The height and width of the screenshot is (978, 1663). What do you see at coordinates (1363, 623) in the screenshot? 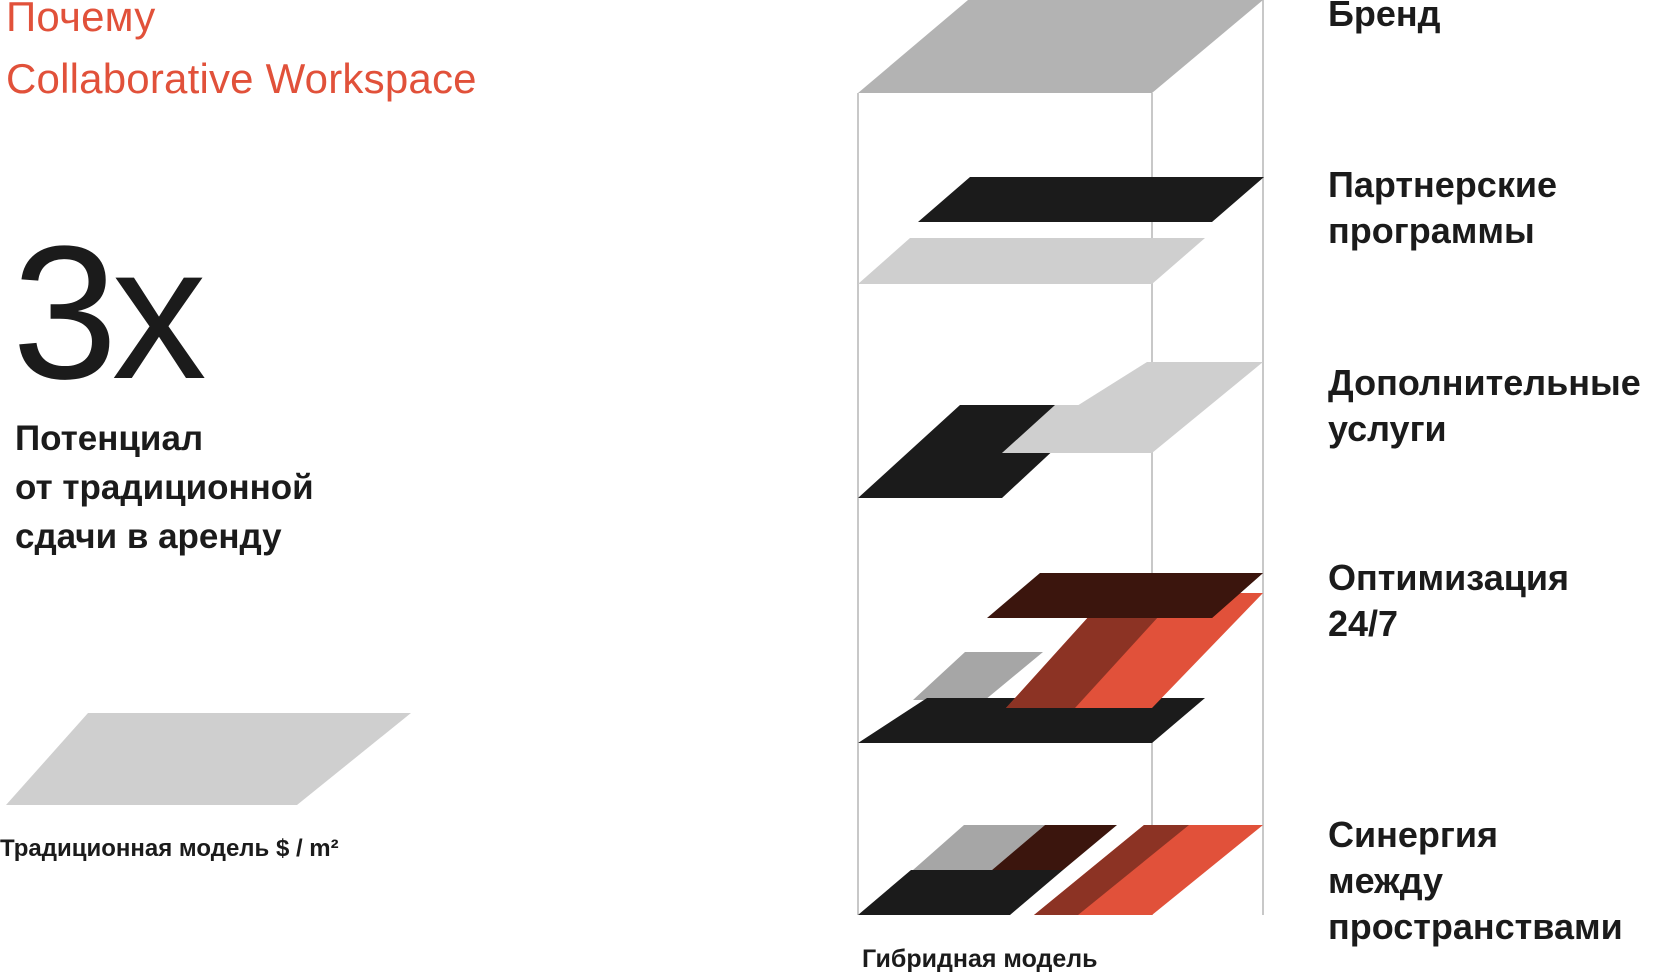
I see `layer-label-optimization-line-2: 24/7` at bounding box center [1363, 623].